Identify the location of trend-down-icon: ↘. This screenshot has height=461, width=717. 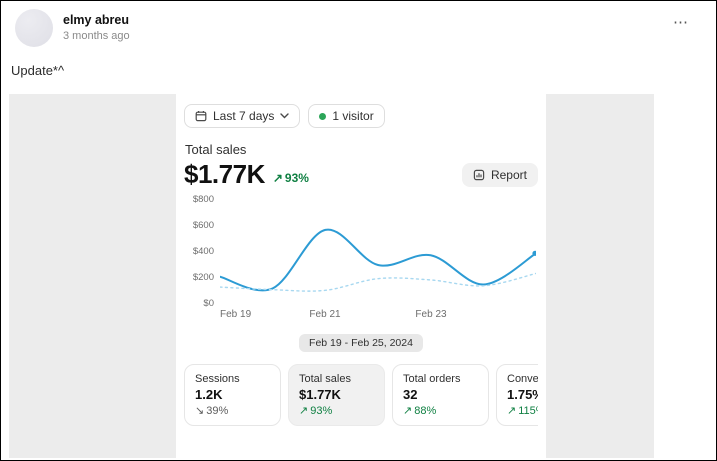
(200, 411).